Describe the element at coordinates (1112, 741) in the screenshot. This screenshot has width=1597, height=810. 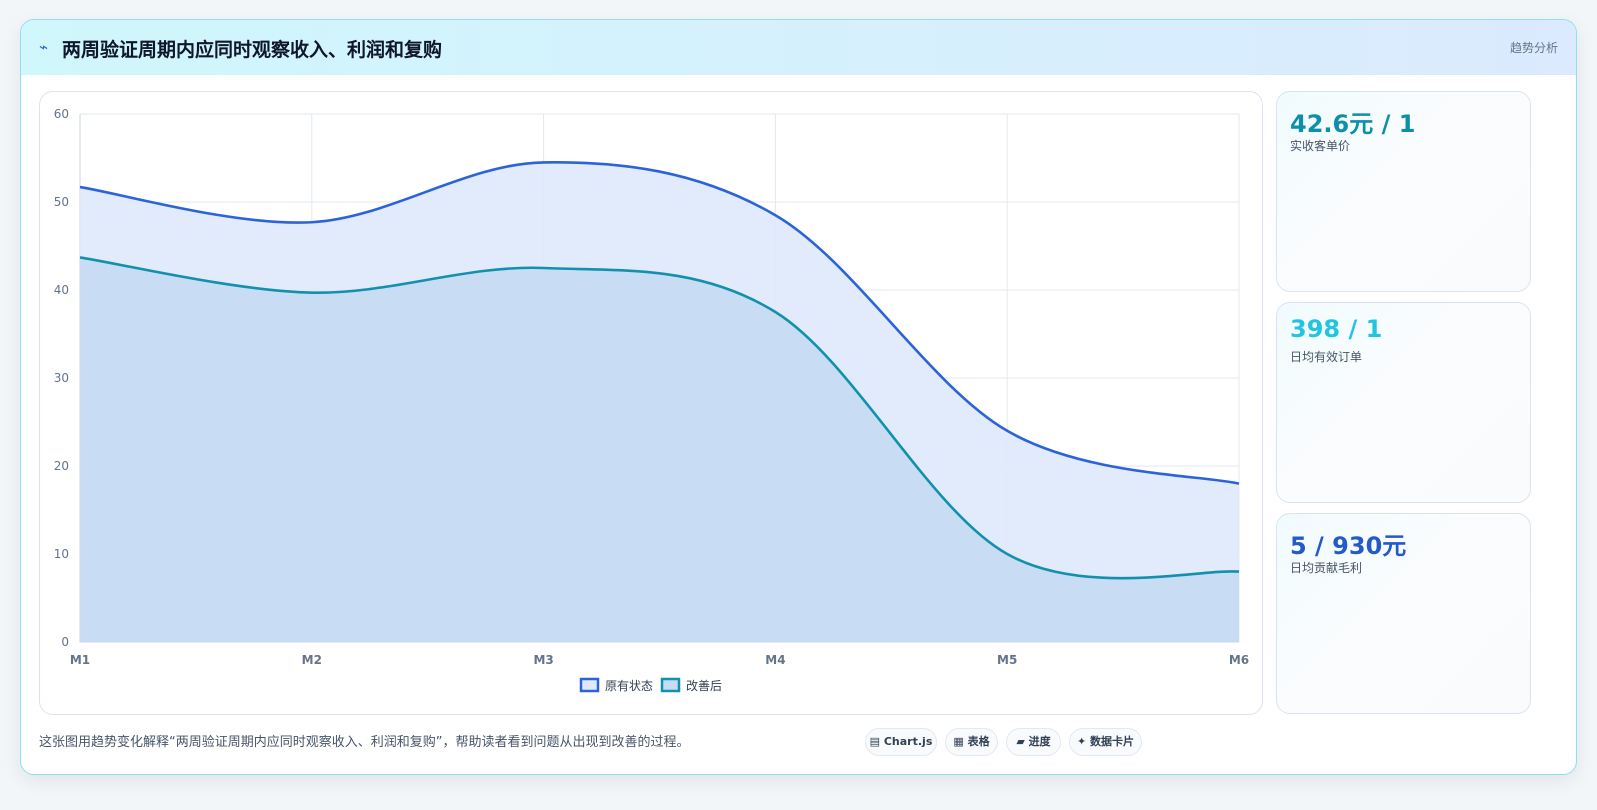
I see `pill-label: 数据卡片` at that location.